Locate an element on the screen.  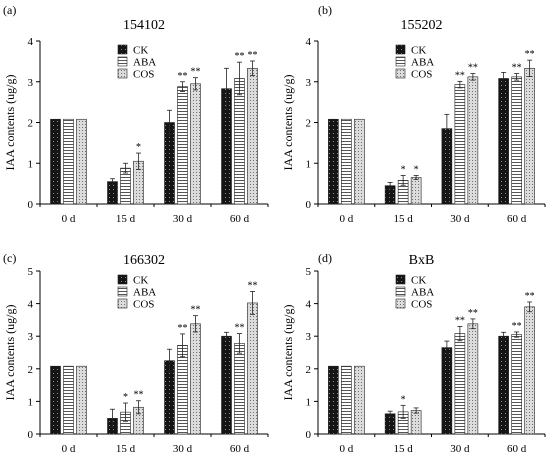
chart-title: 166302 is located at coordinates (144, 260).